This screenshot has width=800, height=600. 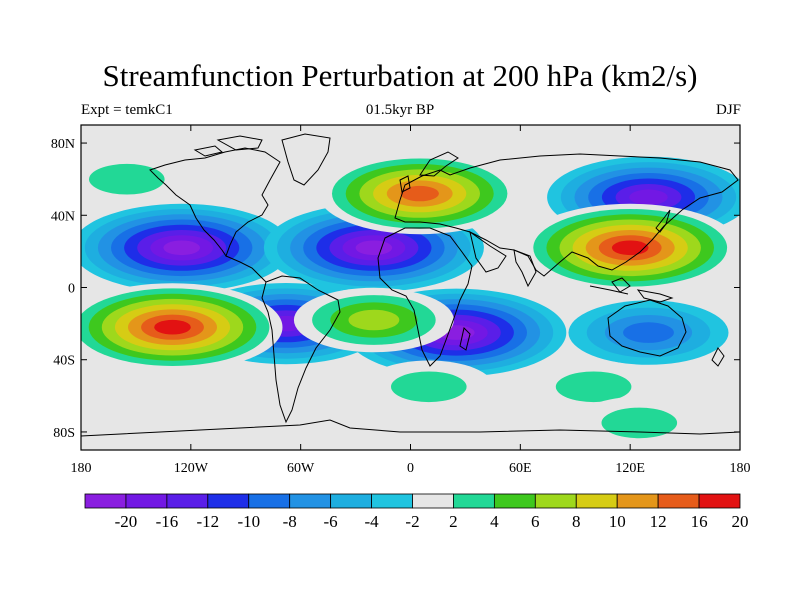 What do you see at coordinates (71, 289) in the screenshot?
I see `lat-tick-label: 0` at bounding box center [71, 289].